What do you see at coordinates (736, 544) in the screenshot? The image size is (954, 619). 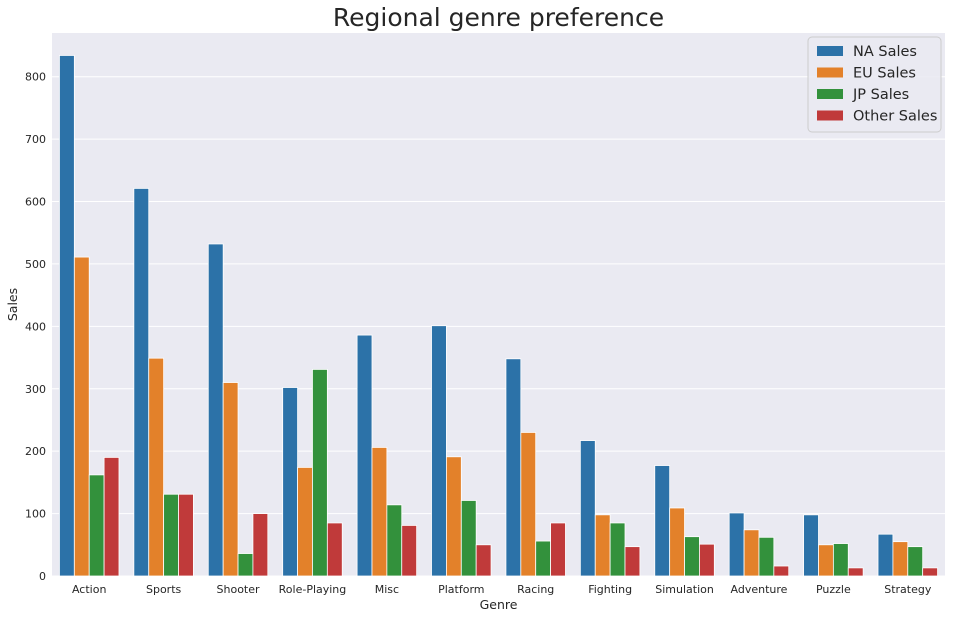 I see `bar-na-sales-adventure` at bounding box center [736, 544].